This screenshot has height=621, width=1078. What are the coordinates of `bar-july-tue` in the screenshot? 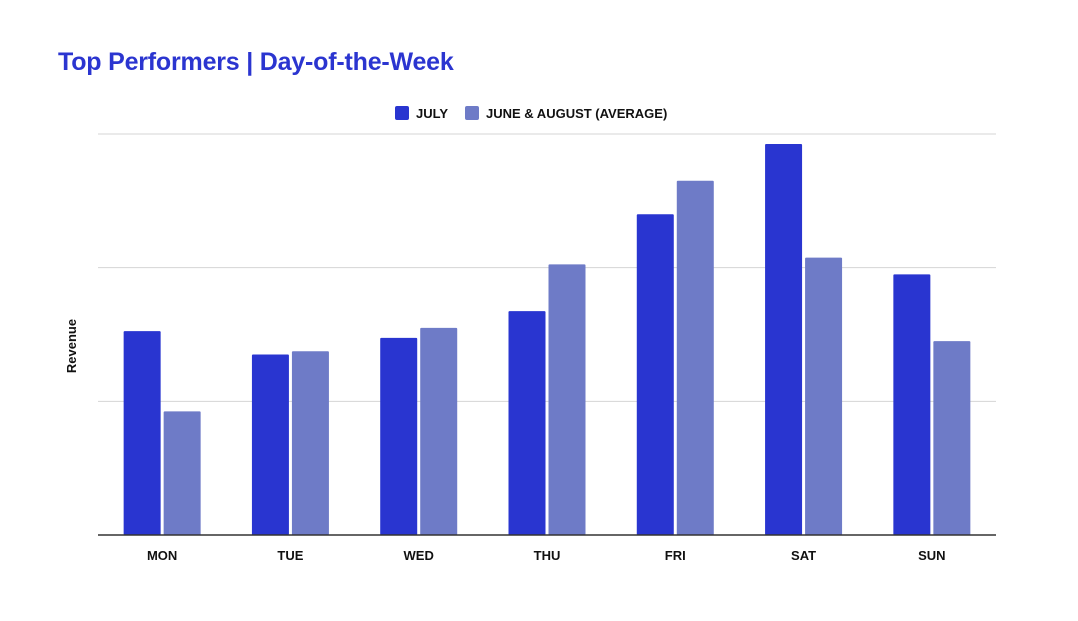 It's located at (270, 444).